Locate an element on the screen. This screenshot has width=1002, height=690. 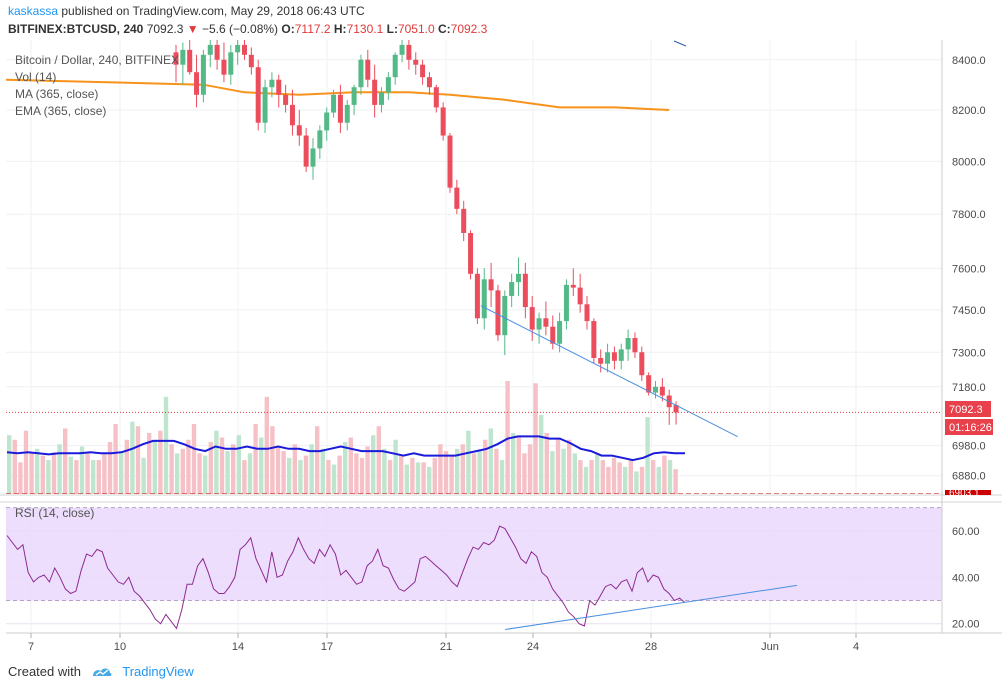
rsi-axis: 60.00 40.00 20.00 is located at coordinates (966, 578).